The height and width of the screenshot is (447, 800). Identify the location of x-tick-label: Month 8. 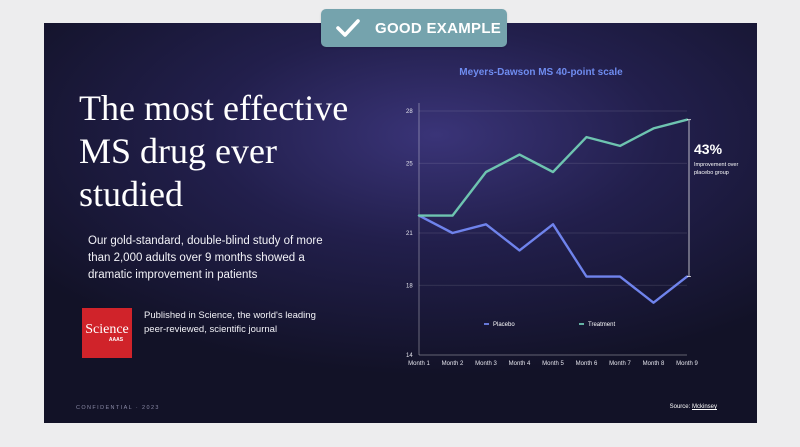
(654, 364).